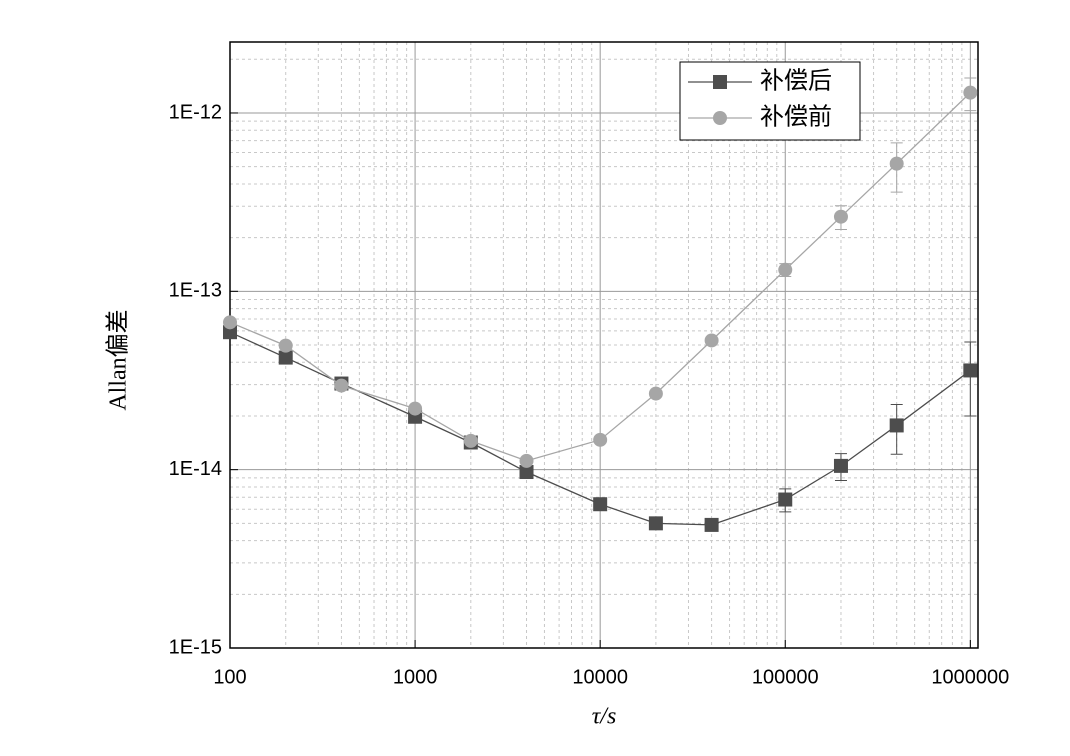  I want to click on x-tick-label: 1000000, so click(970, 677).